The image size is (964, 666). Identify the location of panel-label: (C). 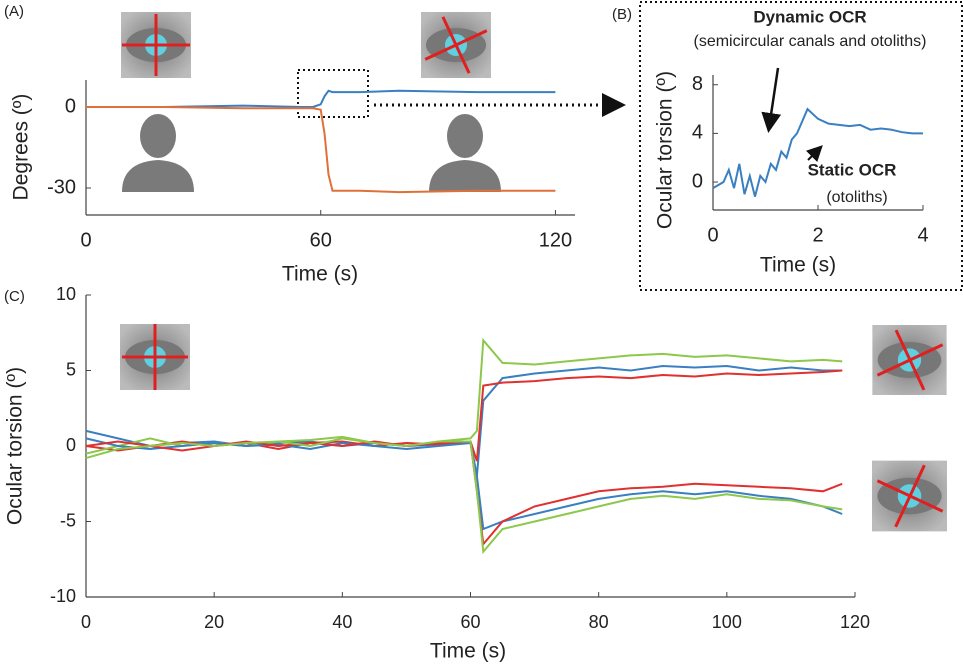
(14, 296).